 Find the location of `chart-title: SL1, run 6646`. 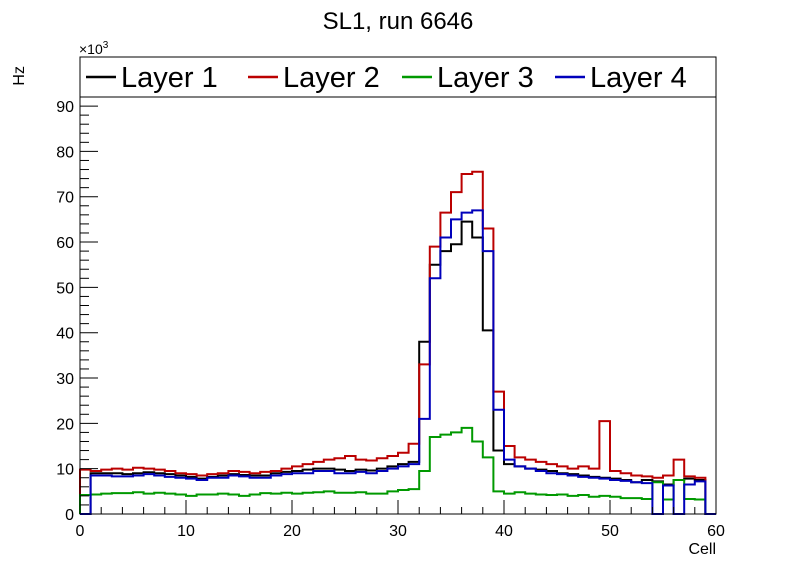

chart-title: SL1, run 6646 is located at coordinates (398, 21).